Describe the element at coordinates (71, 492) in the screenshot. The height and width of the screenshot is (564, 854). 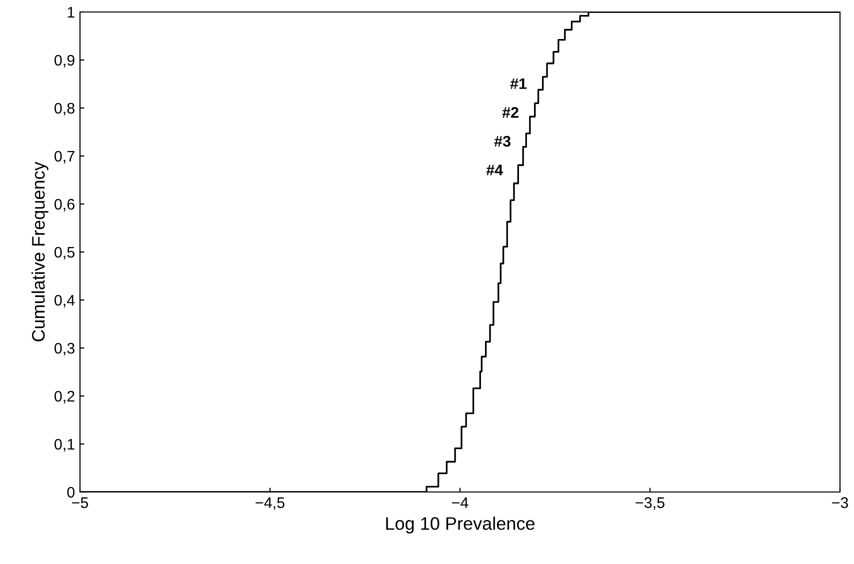
I see `y-tick-label: 0` at that location.